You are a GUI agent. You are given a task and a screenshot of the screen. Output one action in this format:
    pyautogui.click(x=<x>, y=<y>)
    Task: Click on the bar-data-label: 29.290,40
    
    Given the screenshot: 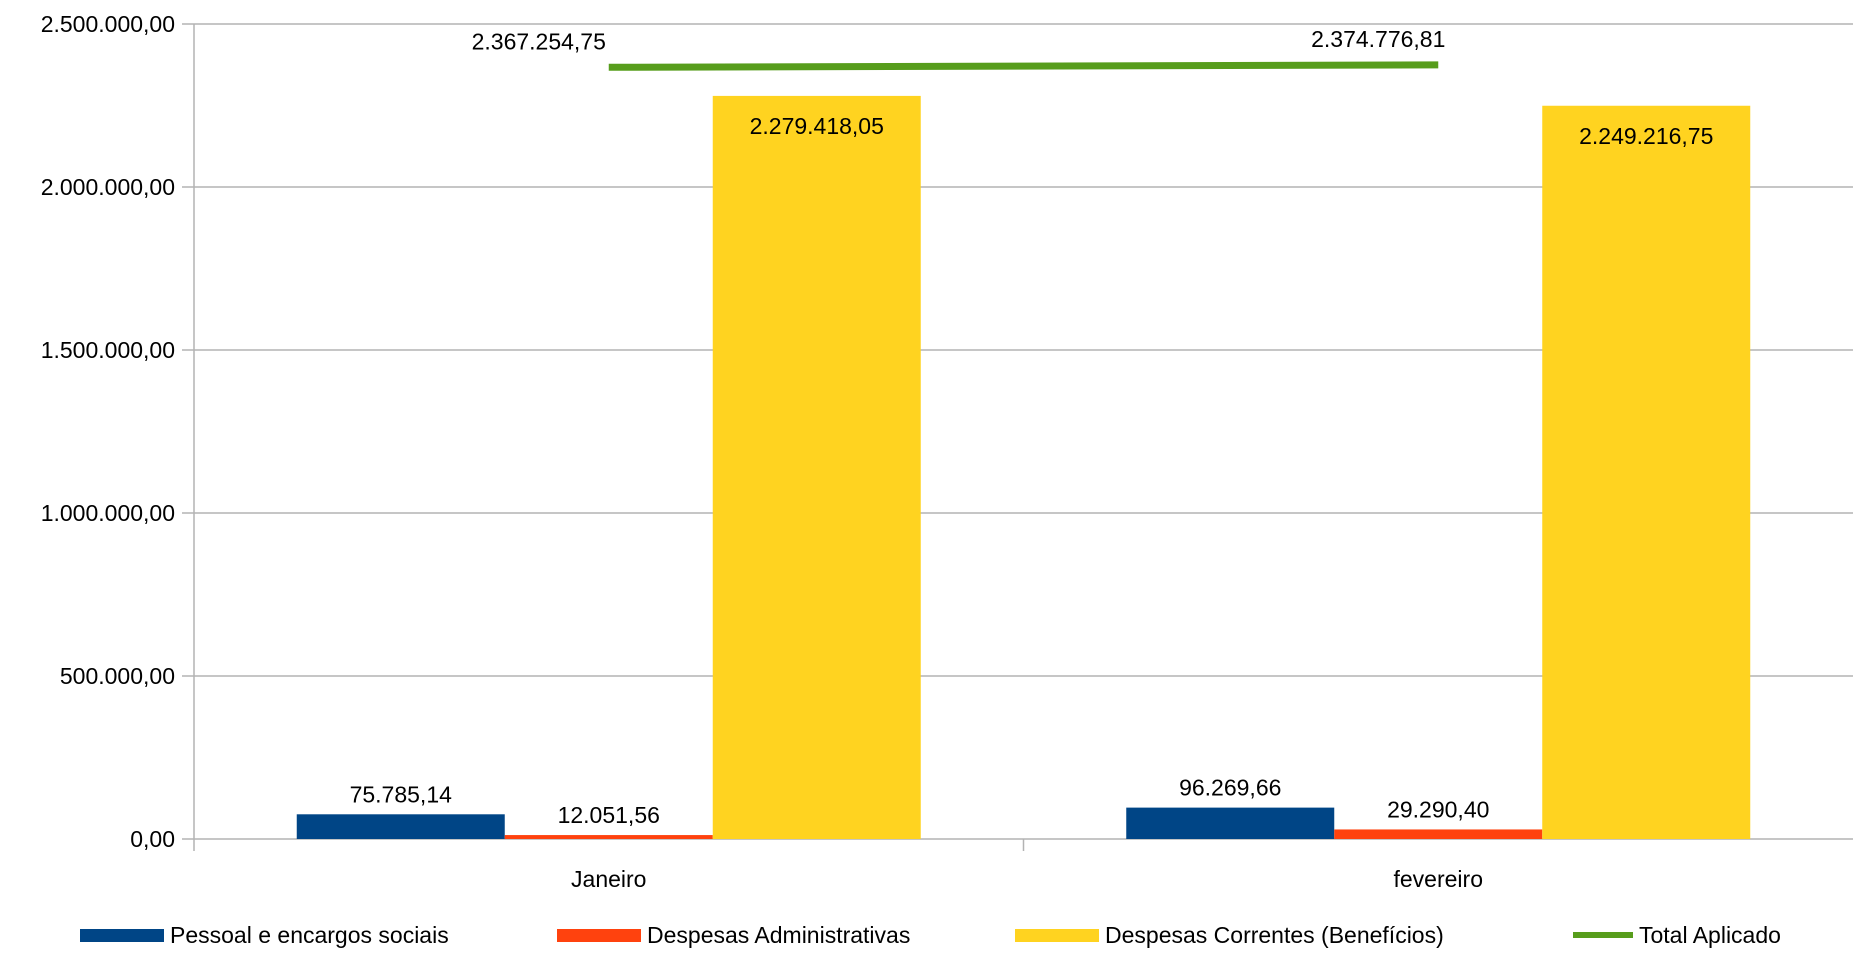 What is the action you would take?
    pyautogui.click(x=1438, y=809)
    